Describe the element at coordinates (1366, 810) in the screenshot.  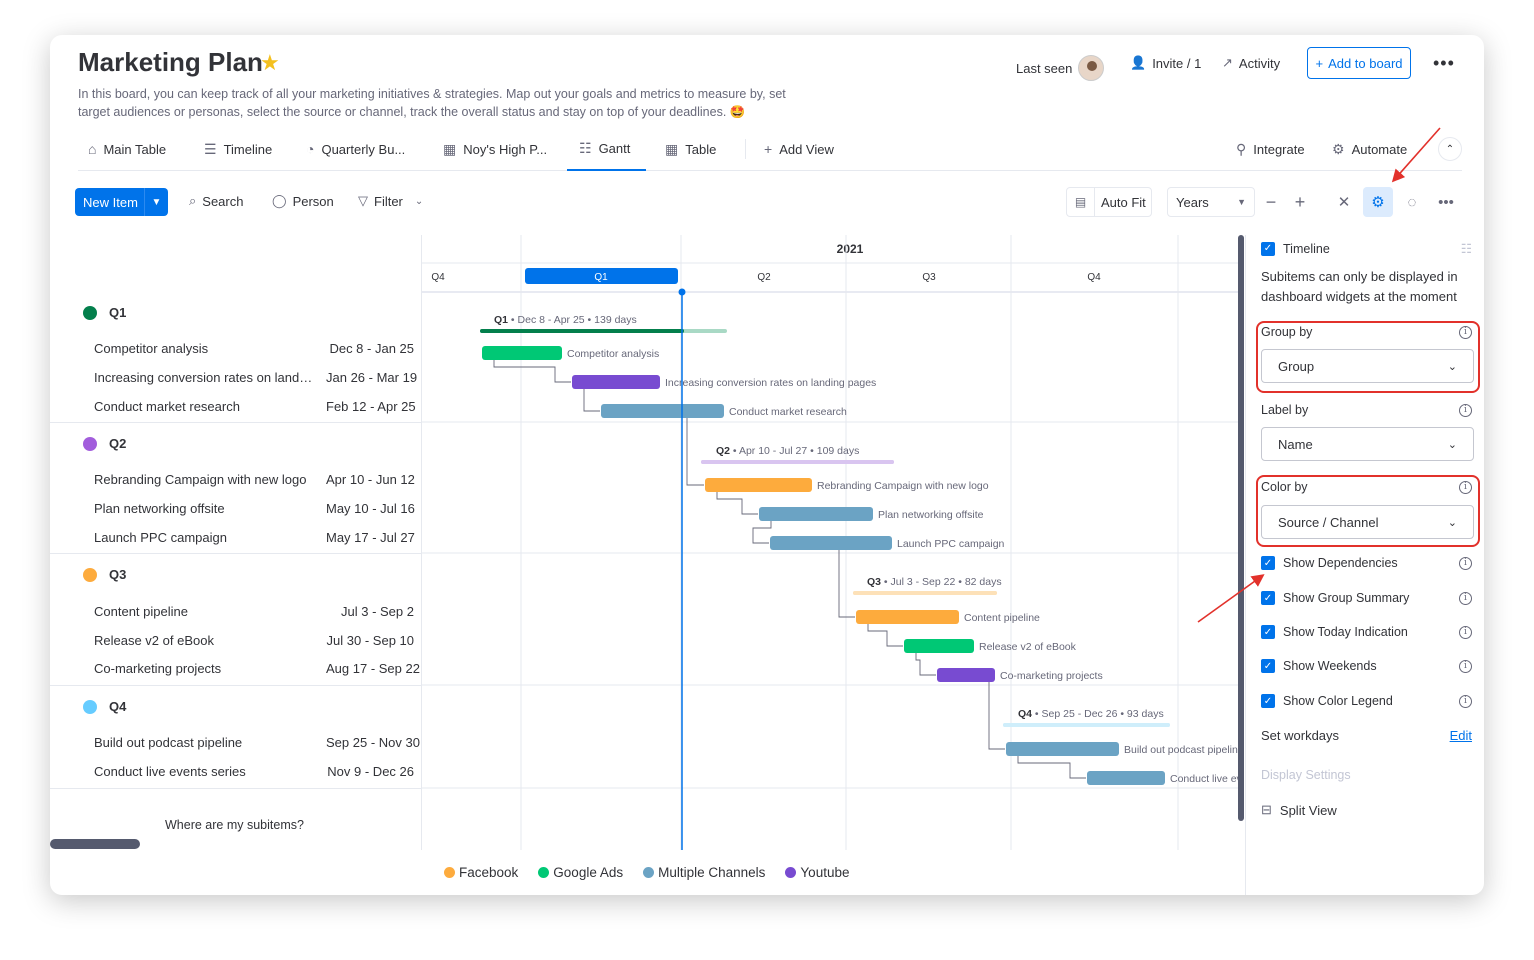
I see `split-view-button: ⊟ Split View` at that location.